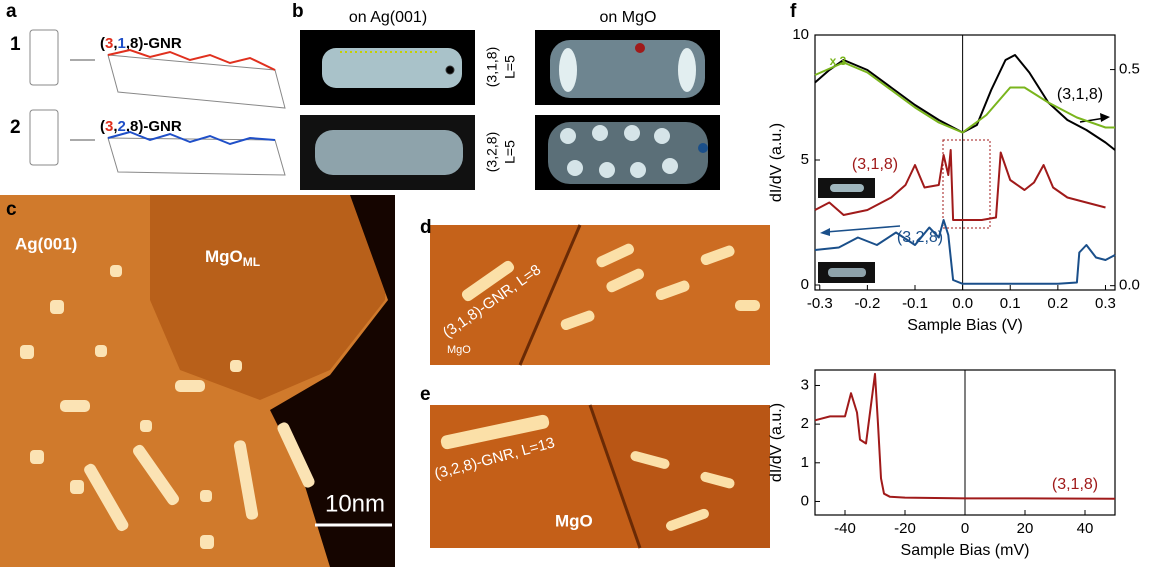  What do you see at coordinates (920, 237) in the screenshot?
I see `series-label: (3,2,8)` at bounding box center [920, 237].